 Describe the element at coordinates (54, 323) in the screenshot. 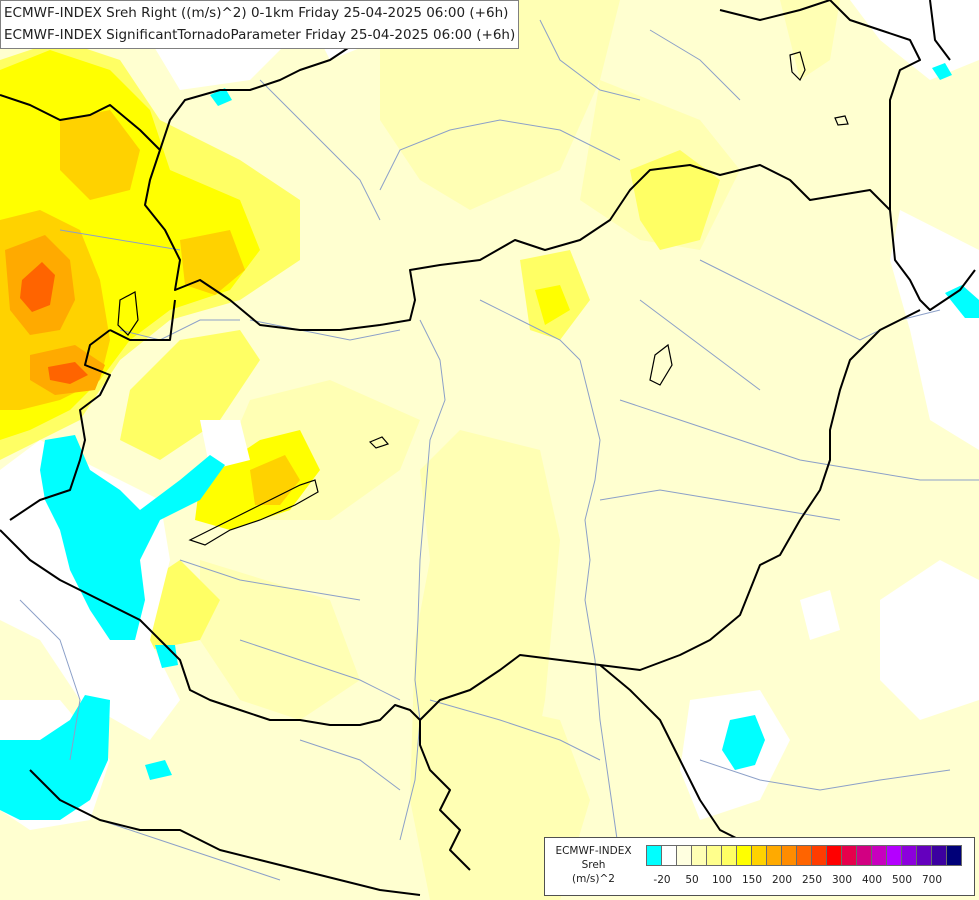

I see `field-dark-orange` at that location.